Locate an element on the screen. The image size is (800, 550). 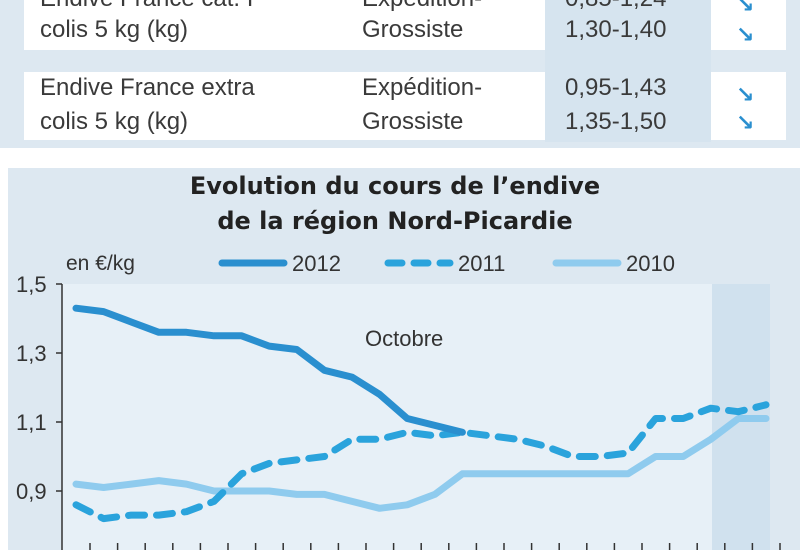
price-range: 1,35-1,50 is located at coordinates (616, 121).